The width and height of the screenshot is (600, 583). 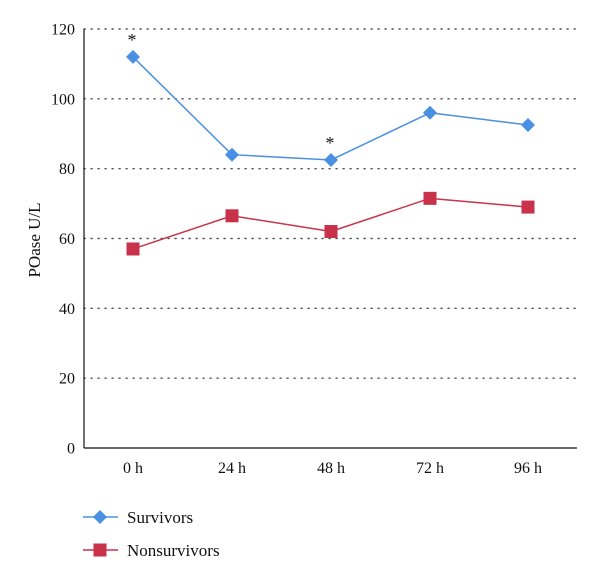 What do you see at coordinates (173, 550) in the screenshot?
I see `legend-label: Nonsurvivors` at bounding box center [173, 550].